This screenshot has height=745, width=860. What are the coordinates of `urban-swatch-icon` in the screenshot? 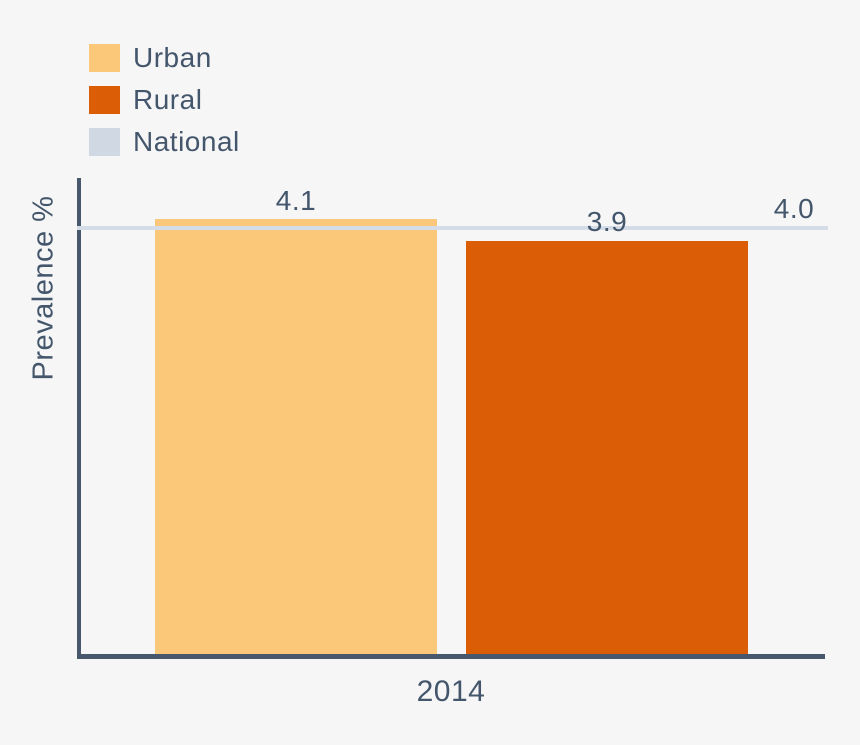 It's located at (104, 58).